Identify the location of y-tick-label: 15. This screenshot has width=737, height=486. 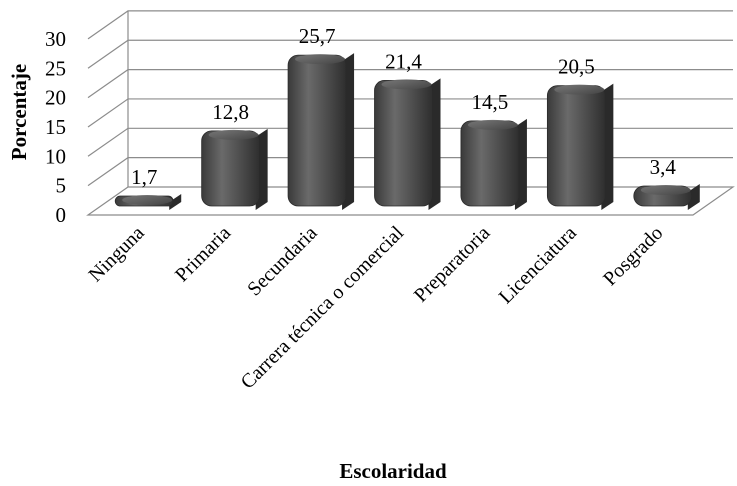
(55, 127).